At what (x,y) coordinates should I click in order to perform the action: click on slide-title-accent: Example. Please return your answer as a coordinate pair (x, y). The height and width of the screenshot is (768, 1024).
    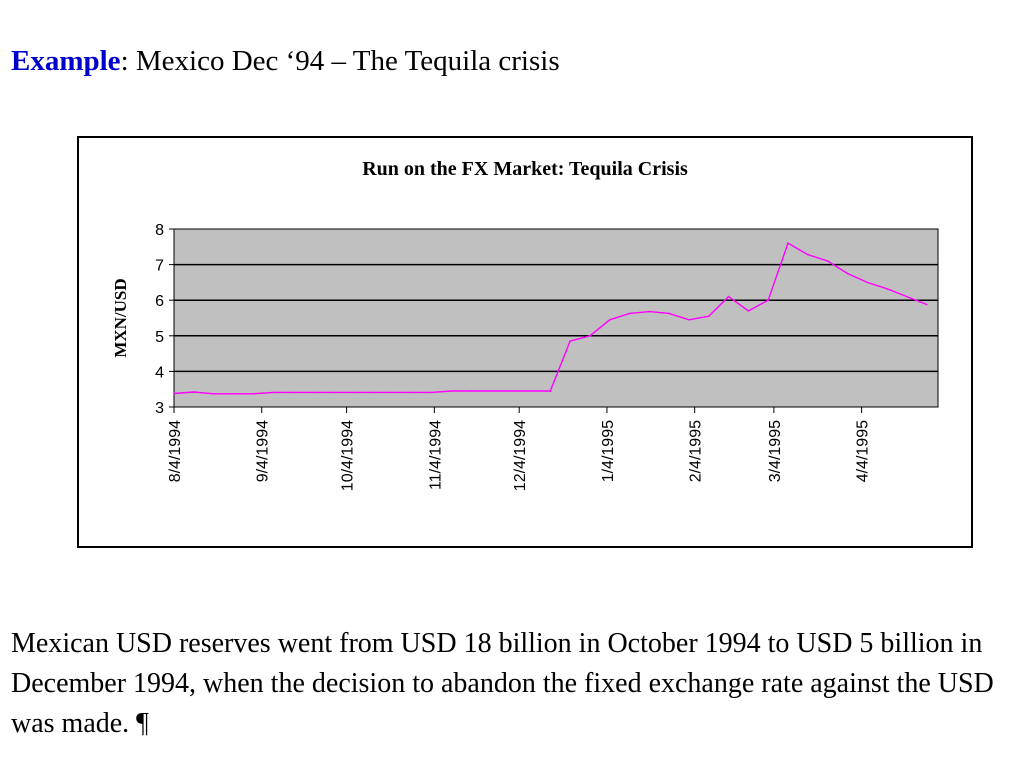
    Looking at the image, I should click on (66, 61).